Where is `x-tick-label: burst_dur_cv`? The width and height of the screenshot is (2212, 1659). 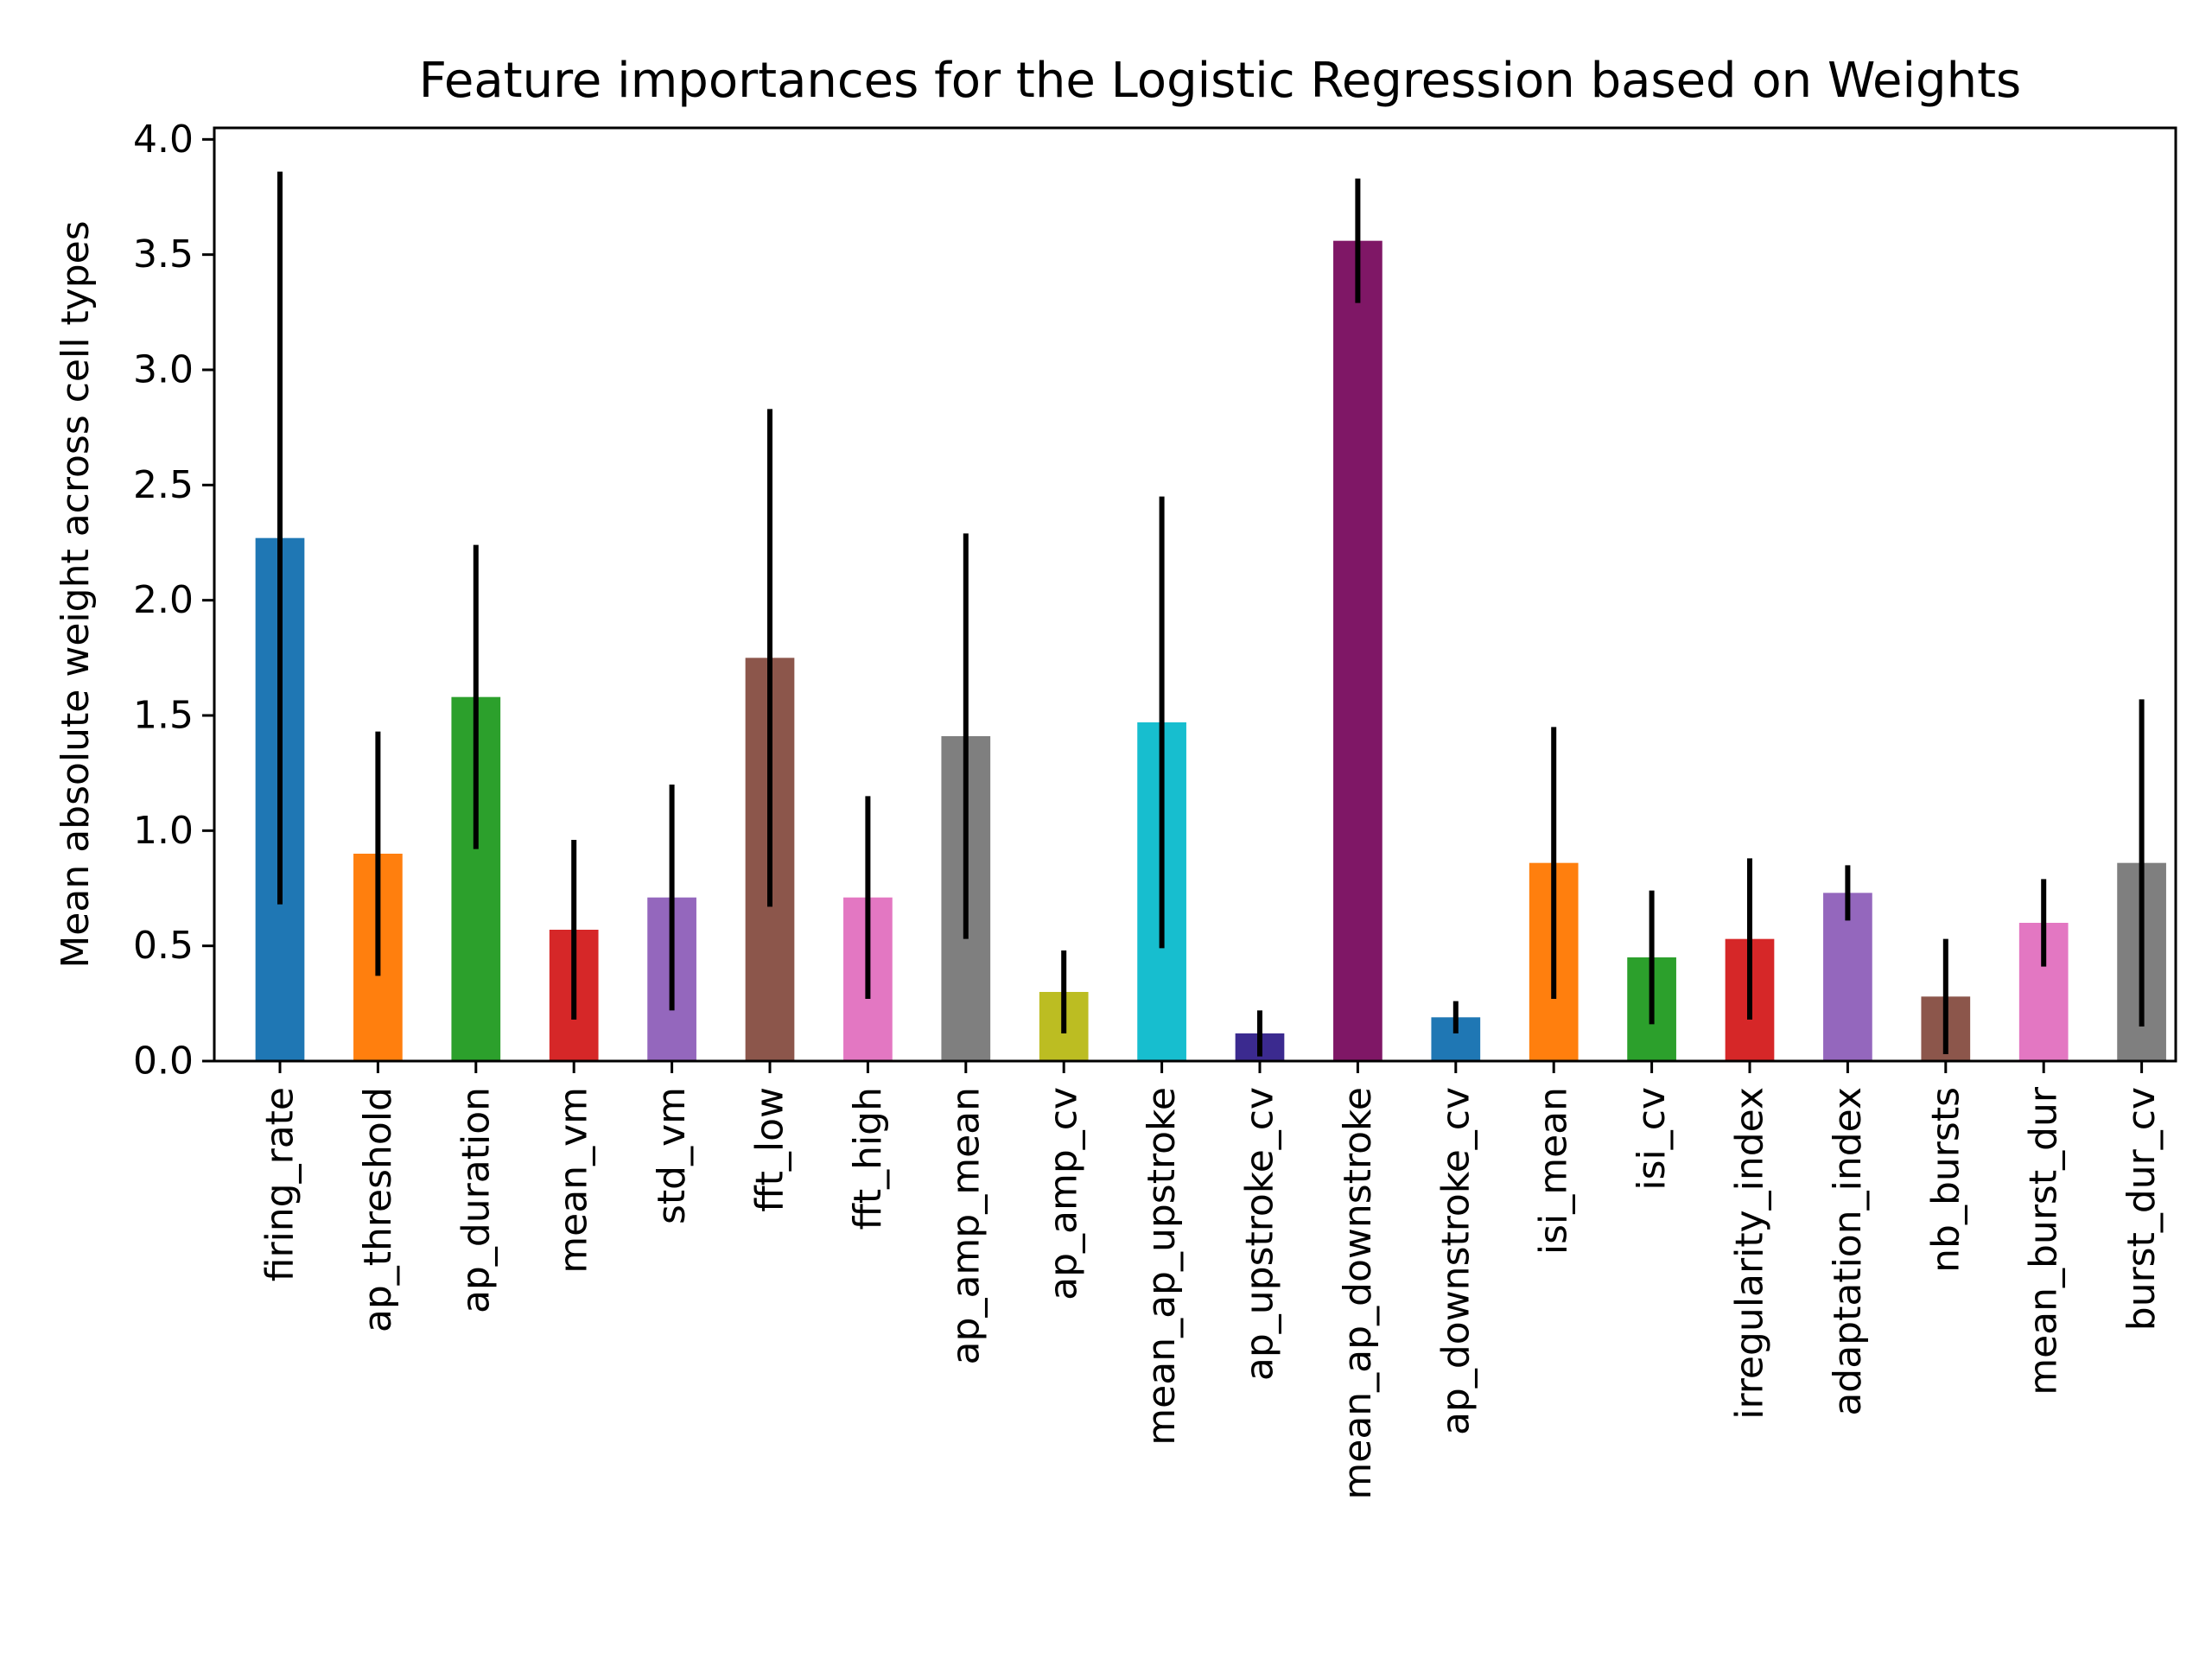 x-tick-label: burst_dur_cv is located at coordinates (2142, 1209).